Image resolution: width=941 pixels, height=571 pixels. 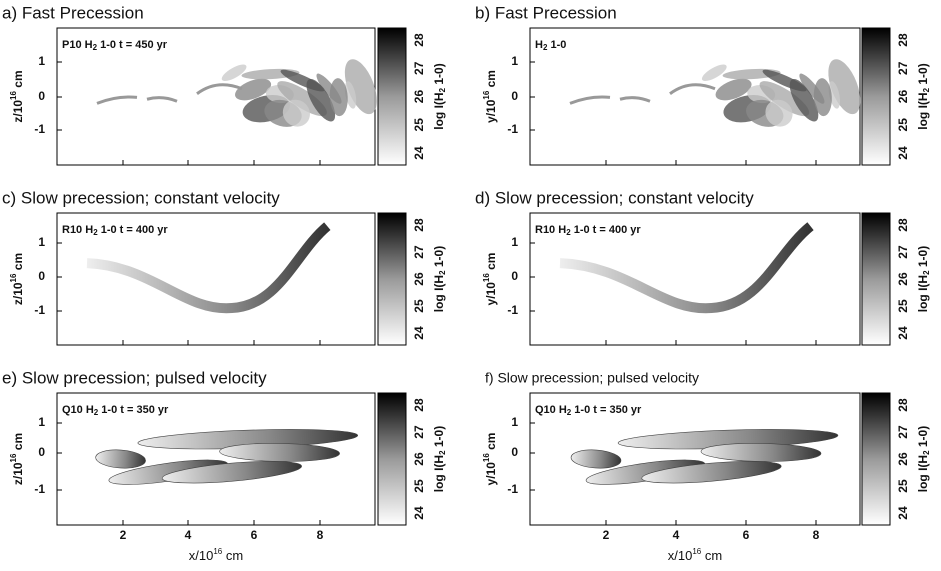 What do you see at coordinates (17, 96) in the screenshot?
I see `y-axis-label: z/1016 cm` at bounding box center [17, 96].